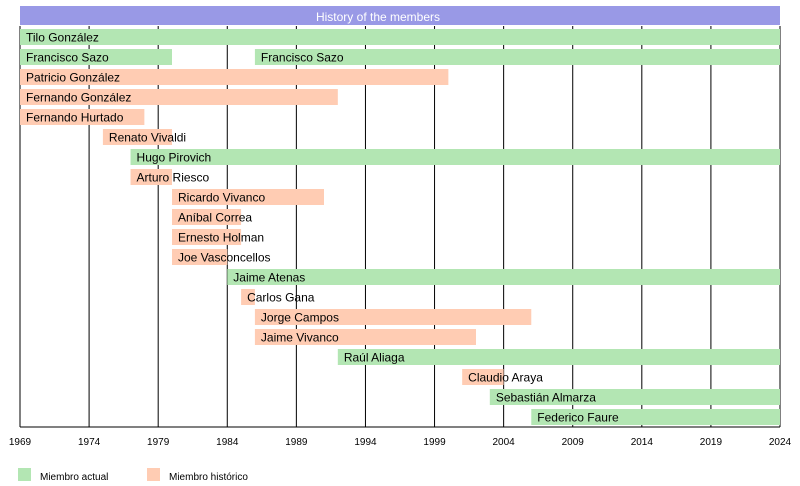 The width and height of the screenshot is (800, 486). Describe the element at coordinates (365, 442) in the screenshot. I see `x-tick-label: 1994` at that location.